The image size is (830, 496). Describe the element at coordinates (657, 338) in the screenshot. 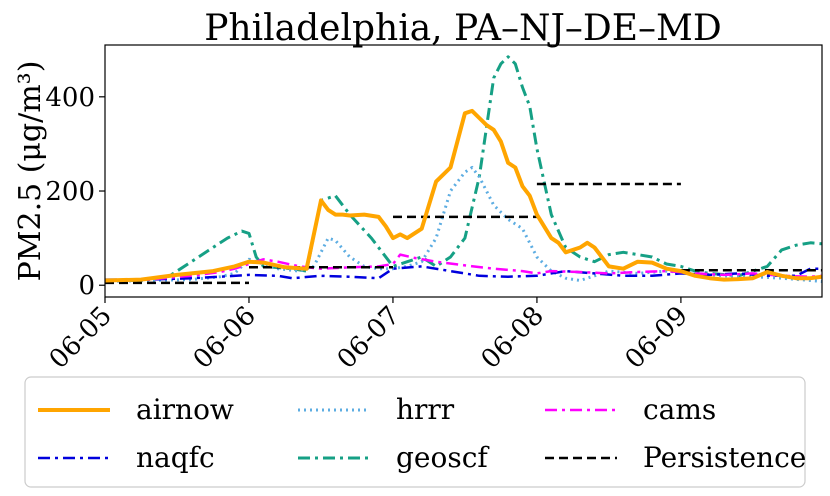

I see `x-tick-label: 06-09` at that location.